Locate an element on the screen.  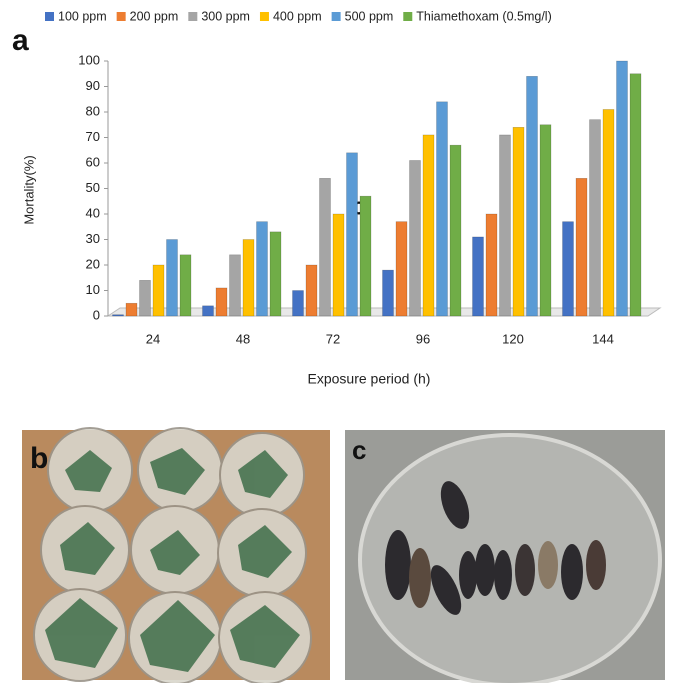
y-tick-label: 30 is located at coordinates (93, 238).